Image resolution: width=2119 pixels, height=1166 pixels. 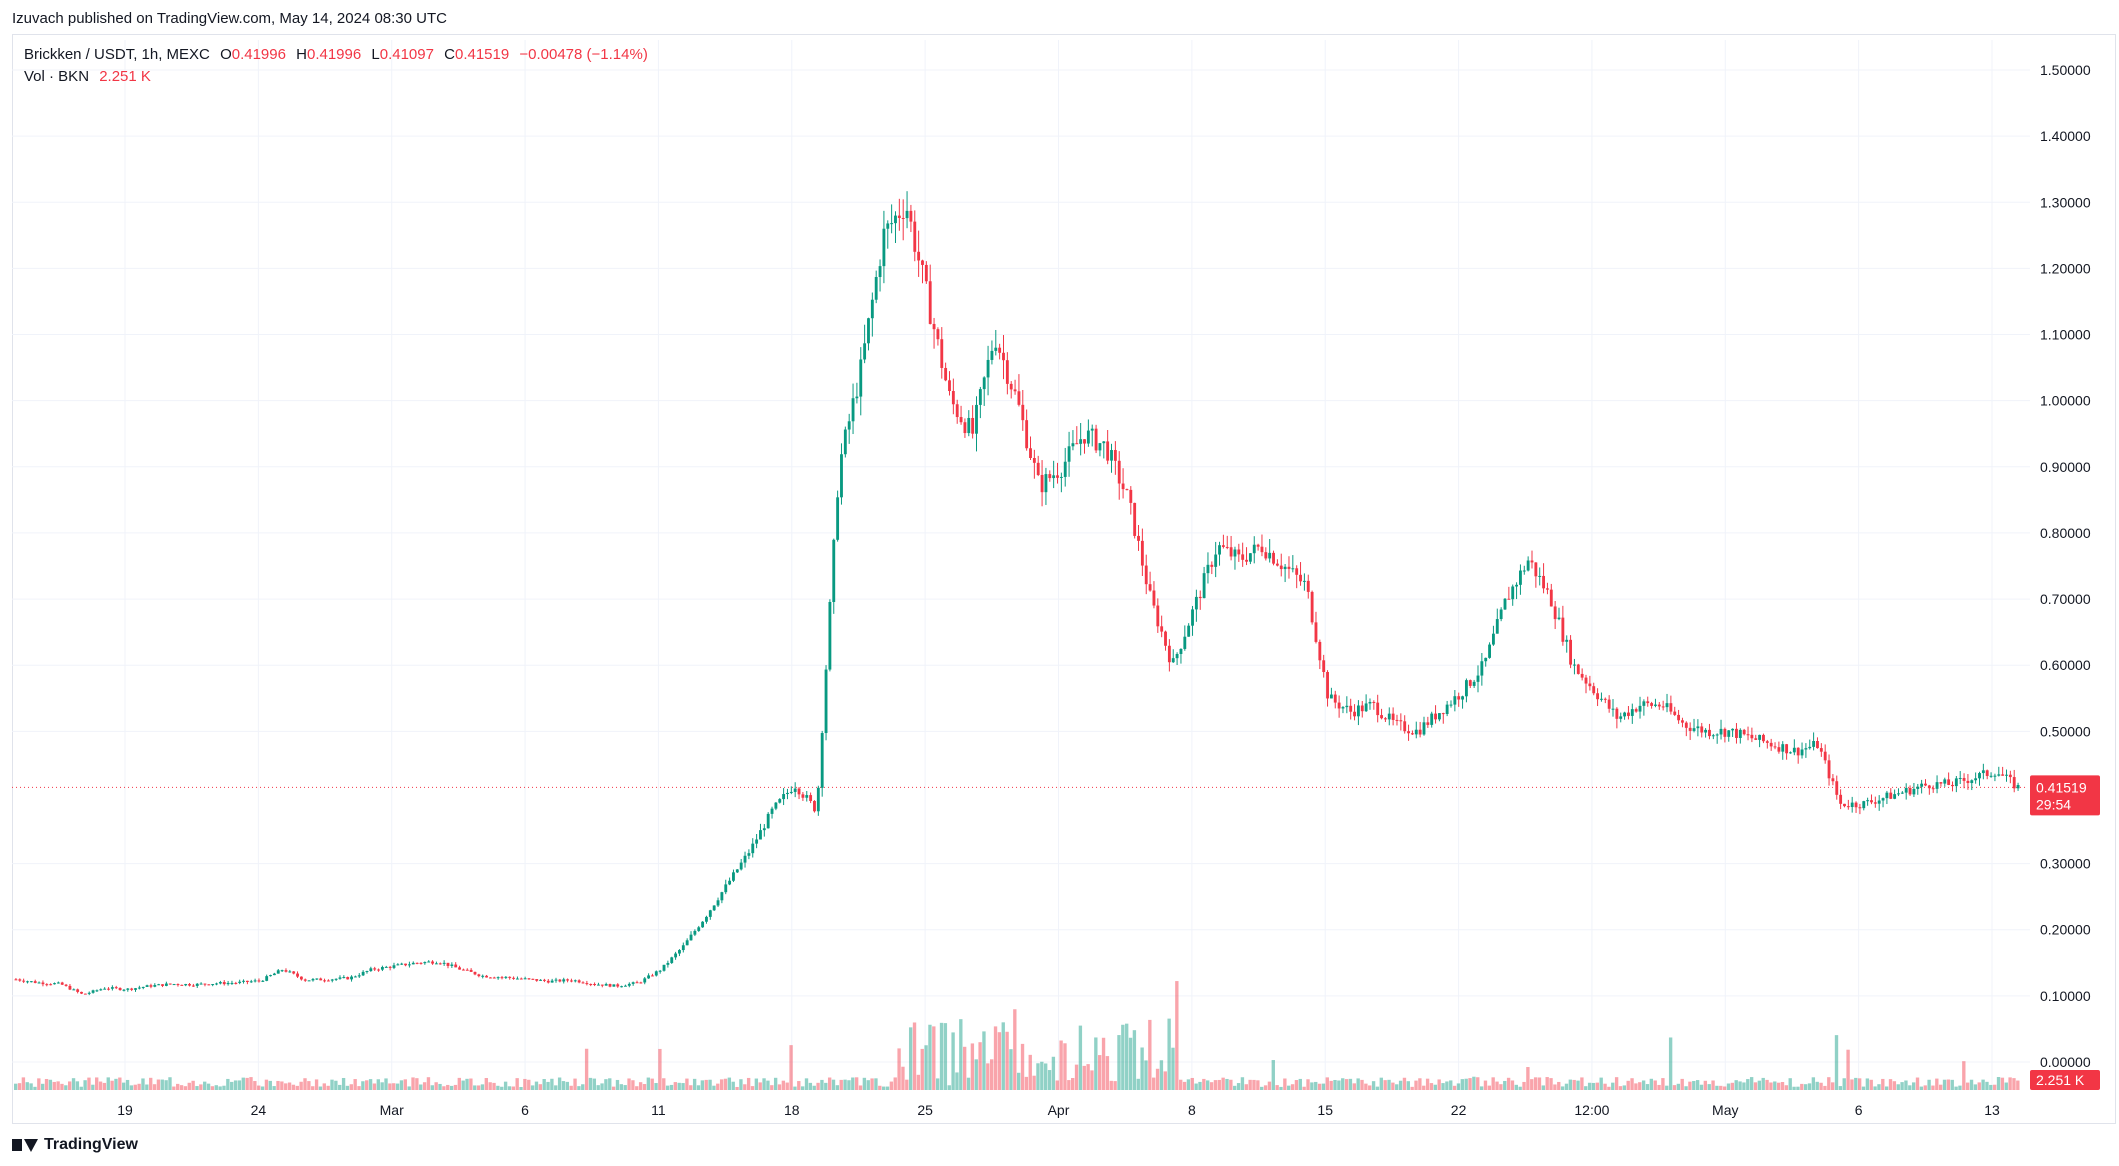 I want to click on tradingview-footer: TradingView, so click(x=75, y=1145).